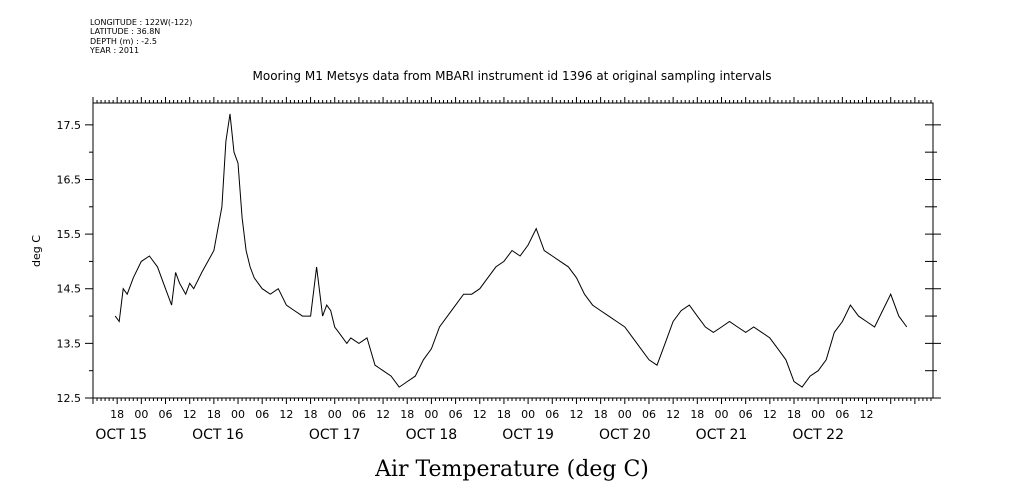 The image size is (1009, 504). Describe the element at coordinates (123, 41) in the screenshot. I see `meta-depth: DEPTH (m) : -2.5` at that location.